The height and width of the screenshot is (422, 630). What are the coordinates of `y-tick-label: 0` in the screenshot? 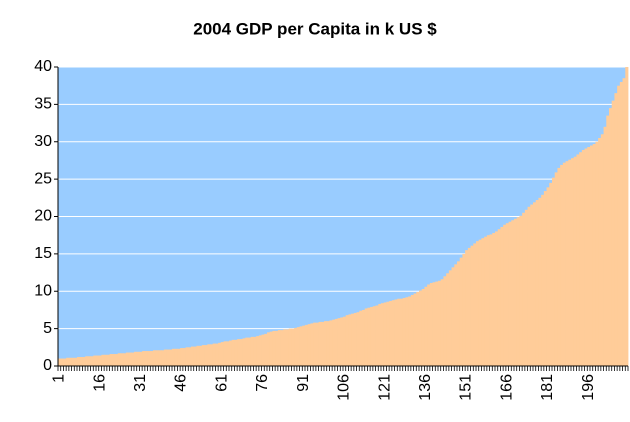 It's located at (47, 365).